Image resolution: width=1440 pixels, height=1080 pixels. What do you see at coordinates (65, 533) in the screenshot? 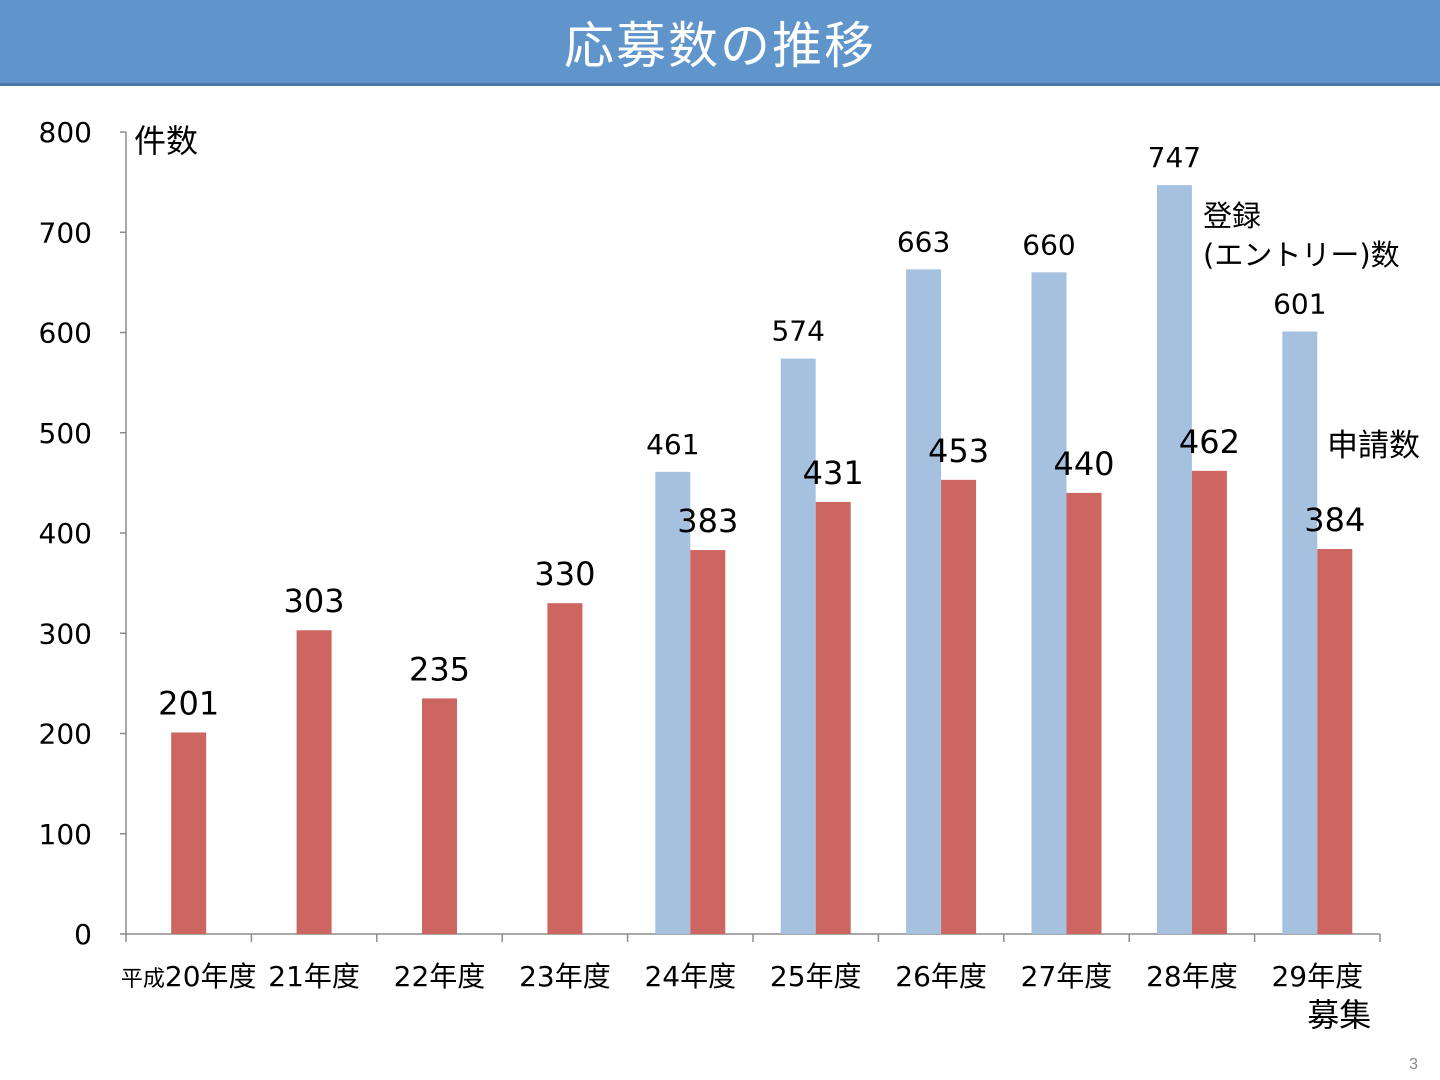
I see `y-tick-label: 400` at bounding box center [65, 533].